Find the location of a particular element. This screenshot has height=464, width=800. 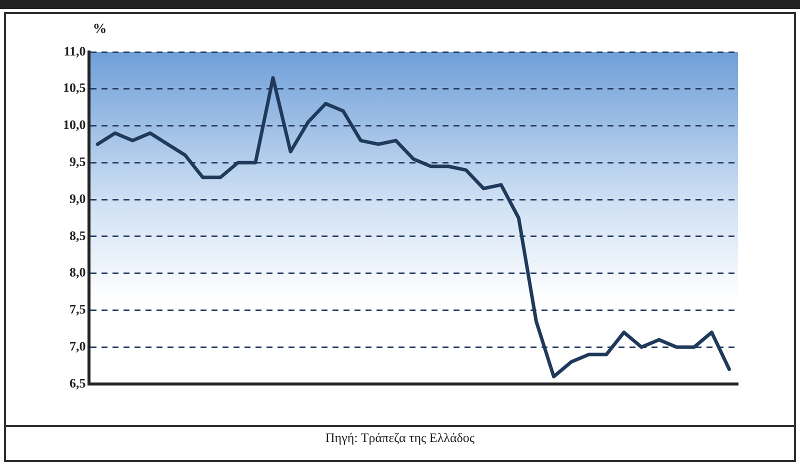

y-tick-label: 8,5 is located at coordinates (78, 235).